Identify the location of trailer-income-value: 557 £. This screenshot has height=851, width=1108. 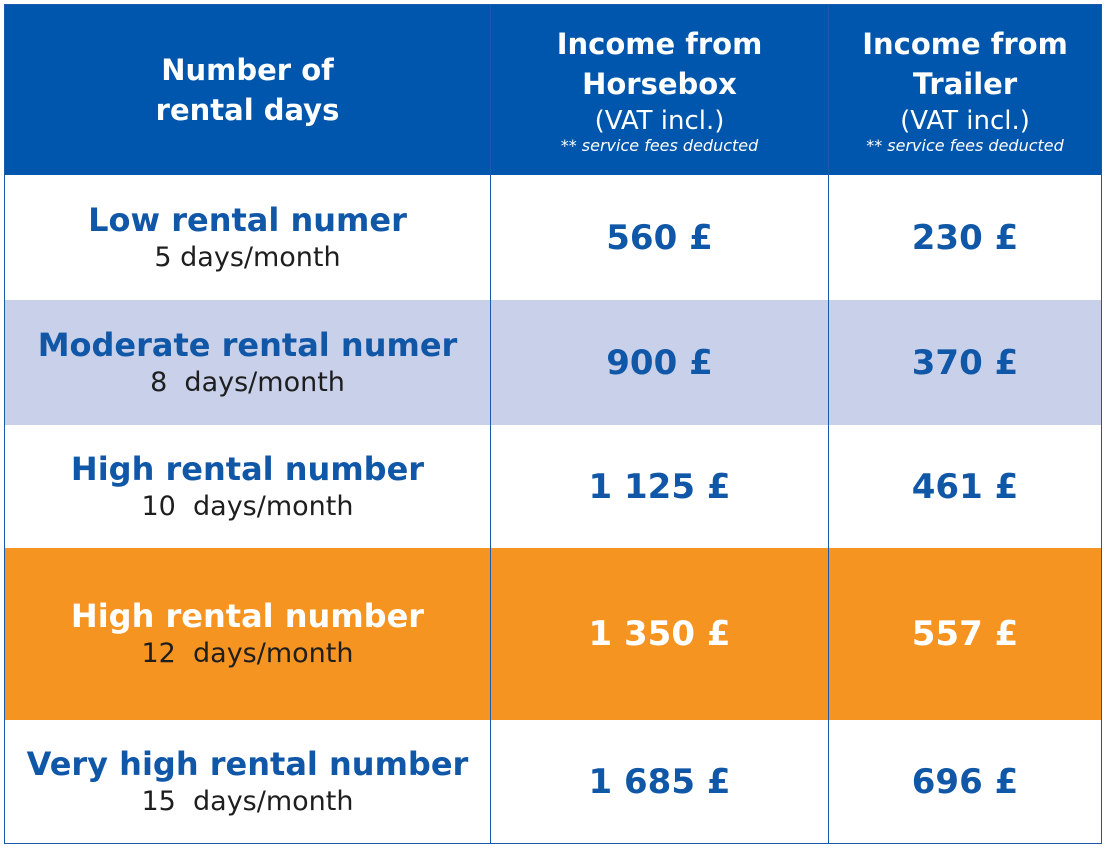
(965, 634).